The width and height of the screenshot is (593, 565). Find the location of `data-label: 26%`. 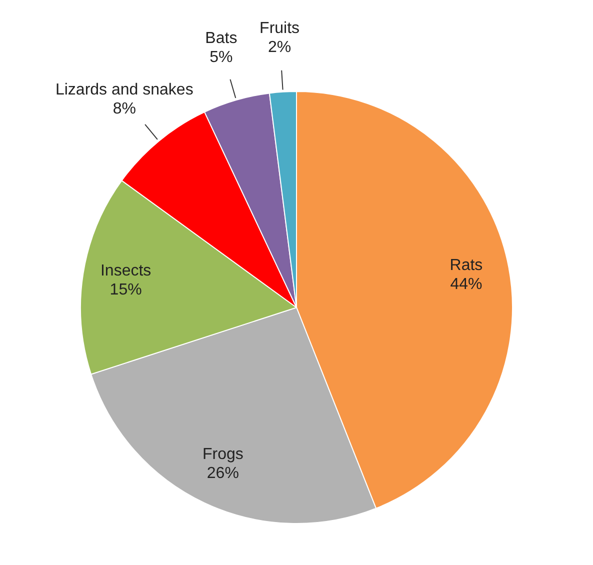

data-label: 26% is located at coordinates (222, 473).